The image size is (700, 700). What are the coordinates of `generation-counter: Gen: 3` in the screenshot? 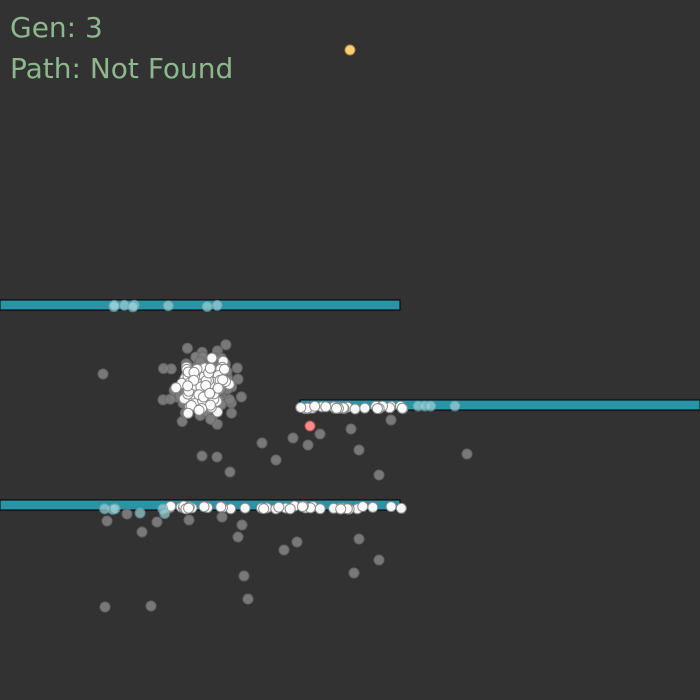 It's located at (56, 28).